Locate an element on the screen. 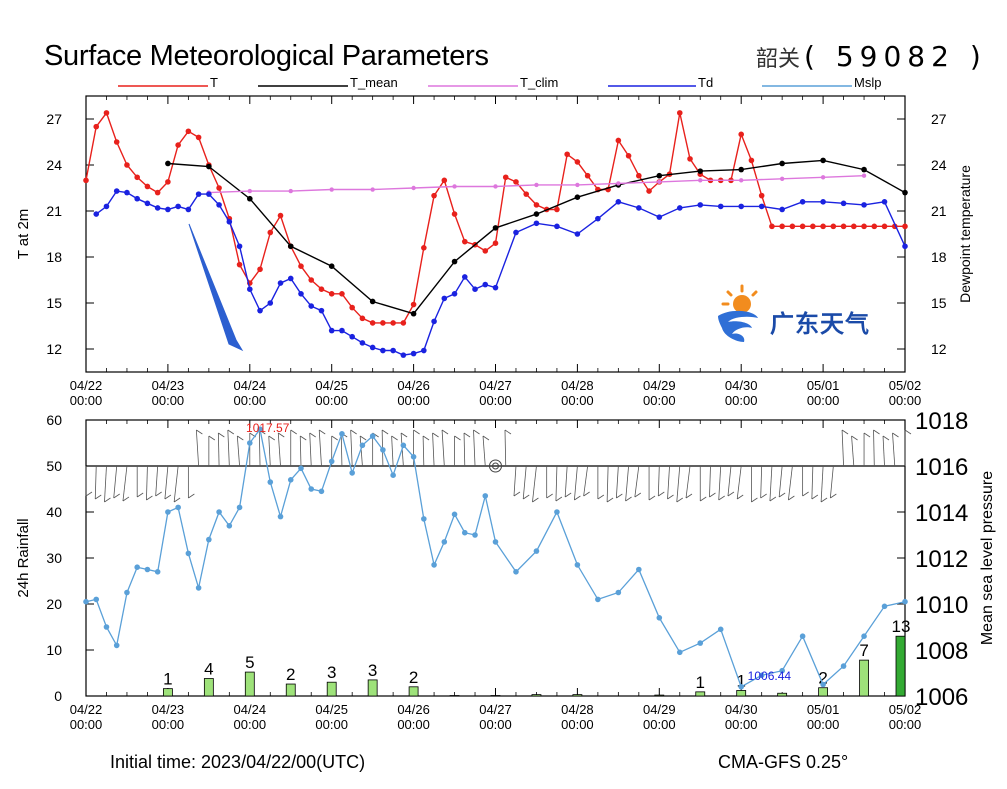 The height and width of the screenshot is (789, 1007). x-tick-label-date: 05/01 is located at coordinates (823, 709).